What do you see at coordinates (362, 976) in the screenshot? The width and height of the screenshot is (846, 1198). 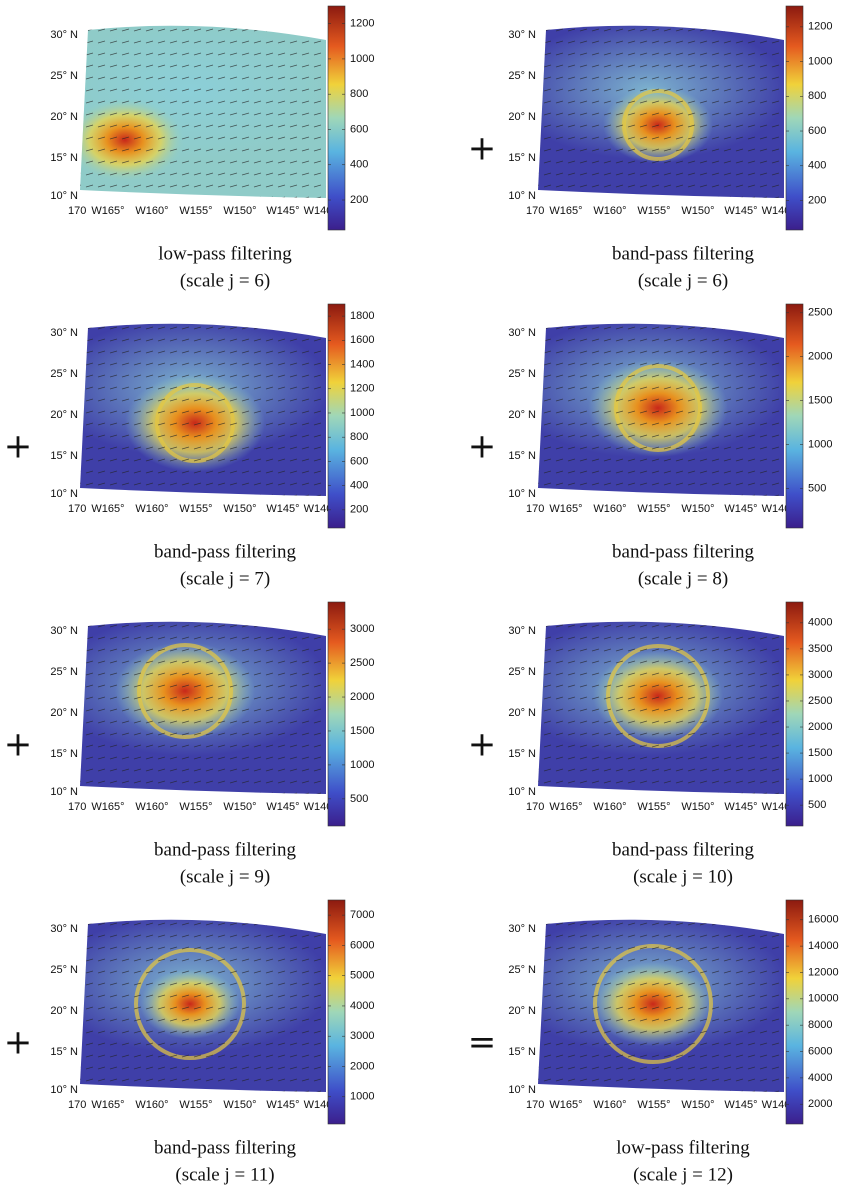 I see `colorbar-tick-label: 5000` at bounding box center [362, 976].